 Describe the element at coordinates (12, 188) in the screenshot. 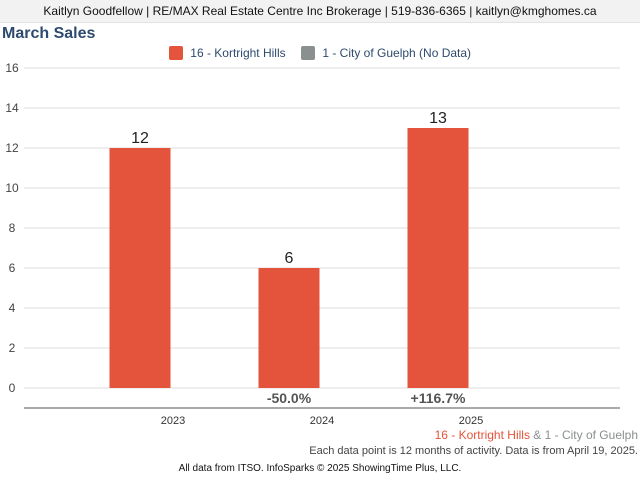

I see `y-tick-label-10: 10` at that location.